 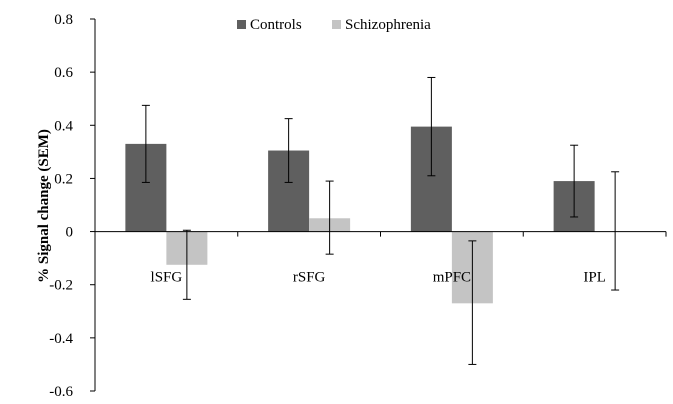 What do you see at coordinates (61, 286) in the screenshot?
I see `y-tick-label: -0.2` at bounding box center [61, 286].